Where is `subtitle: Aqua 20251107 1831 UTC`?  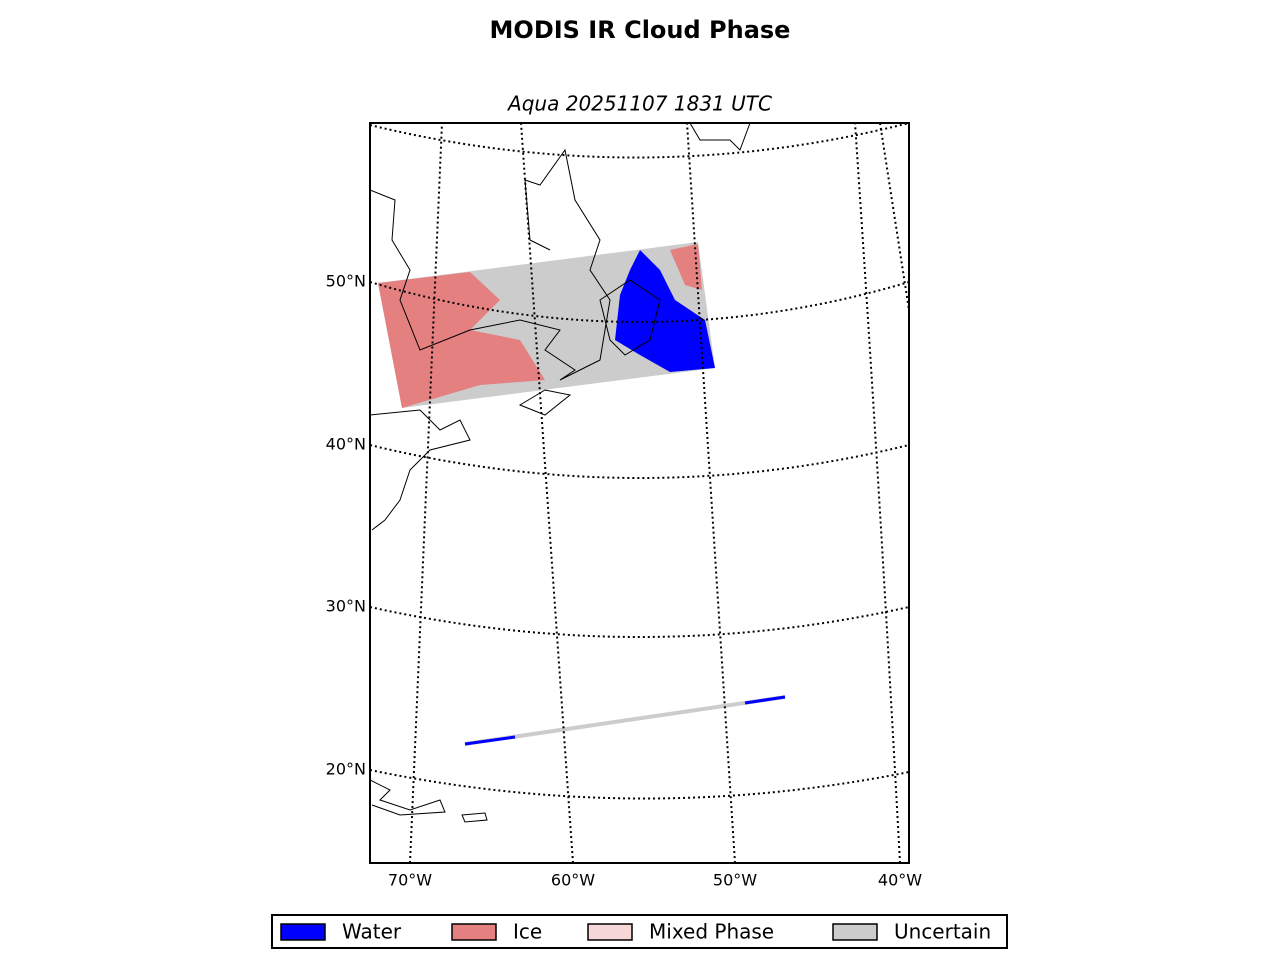 subtitle: Aqua 20251107 1831 UTC is located at coordinates (639, 104).